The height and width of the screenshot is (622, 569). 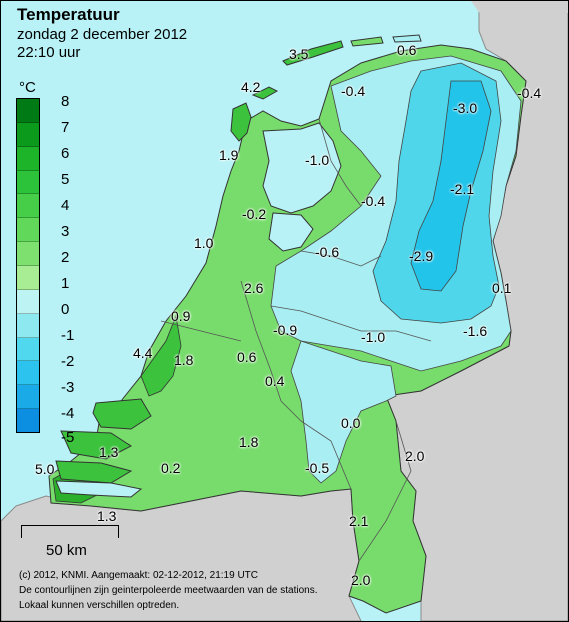 I want to click on cold-zone-deep, so click(x=451, y=186).